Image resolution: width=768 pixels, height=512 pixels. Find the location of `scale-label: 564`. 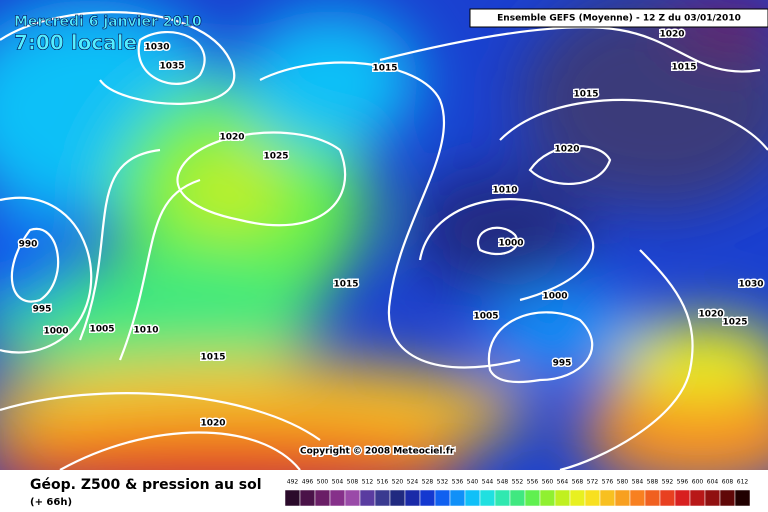

scale-label: 564 is located at coordinates (563, 482).